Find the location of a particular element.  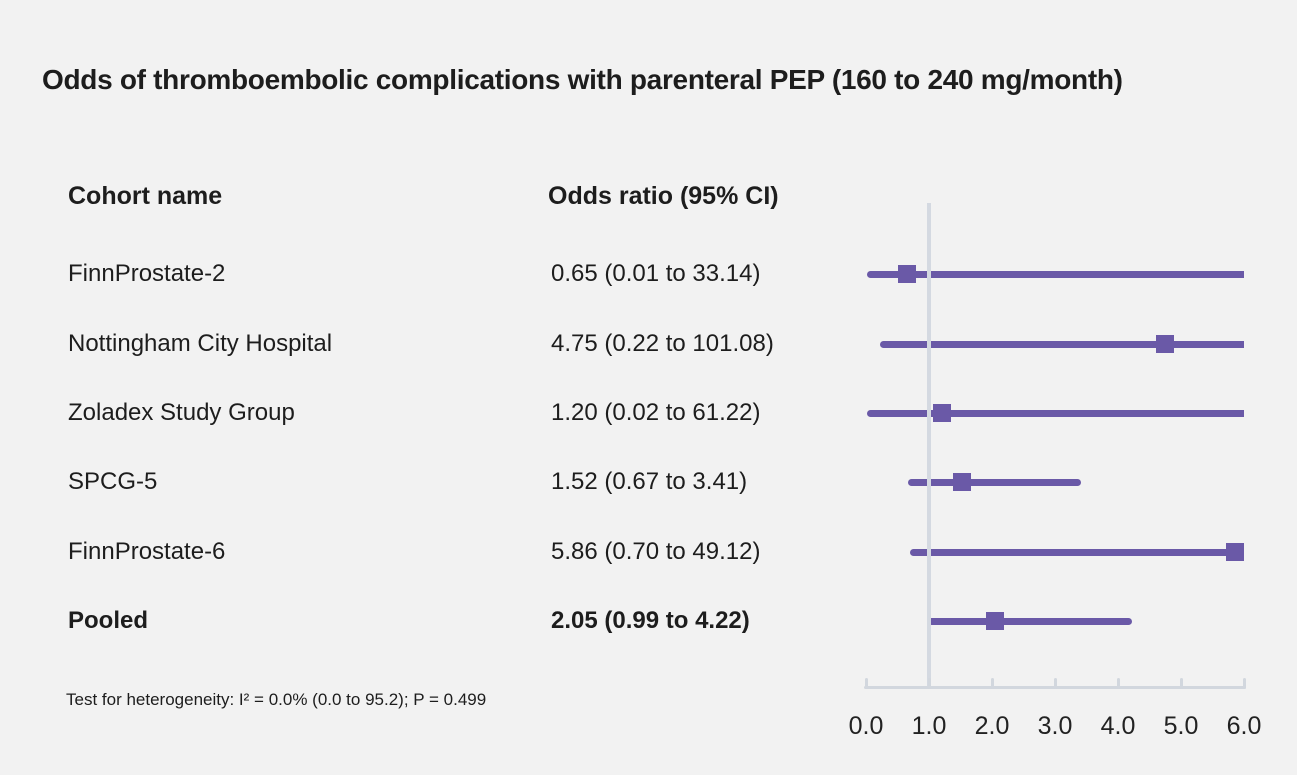

odds-ratio-value: 1.52 (0.67 to 3.41) is located at coordinates (649, 481).